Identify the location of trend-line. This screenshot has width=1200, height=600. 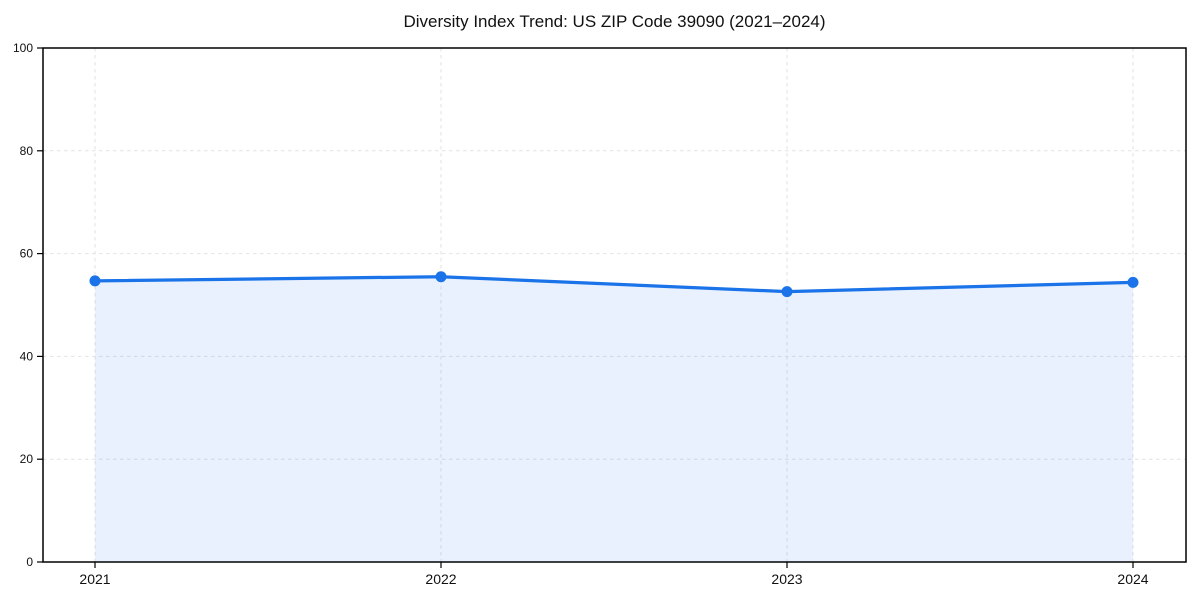
(614, 284).